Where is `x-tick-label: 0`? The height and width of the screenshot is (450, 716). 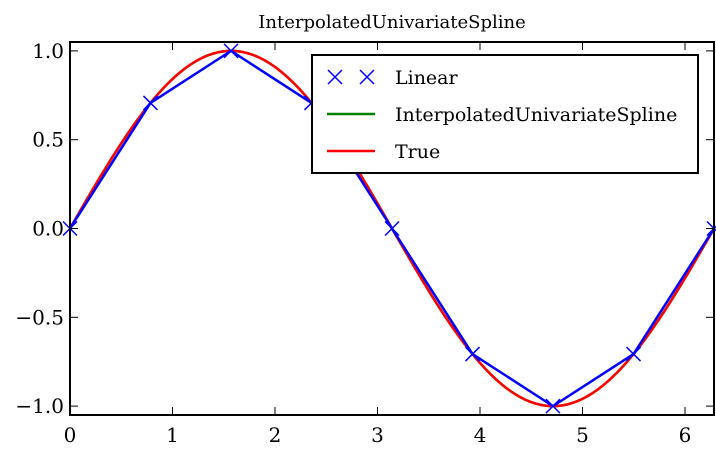 x-tick-label: 0 is located at coordinates (70, 435).